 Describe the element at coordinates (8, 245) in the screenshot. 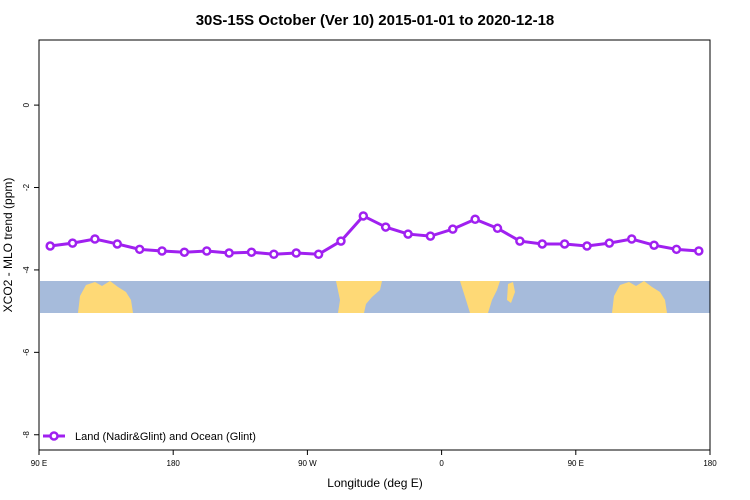

I see `y-axis-label: XCO2 - MLO trend (ppm)` at that location.